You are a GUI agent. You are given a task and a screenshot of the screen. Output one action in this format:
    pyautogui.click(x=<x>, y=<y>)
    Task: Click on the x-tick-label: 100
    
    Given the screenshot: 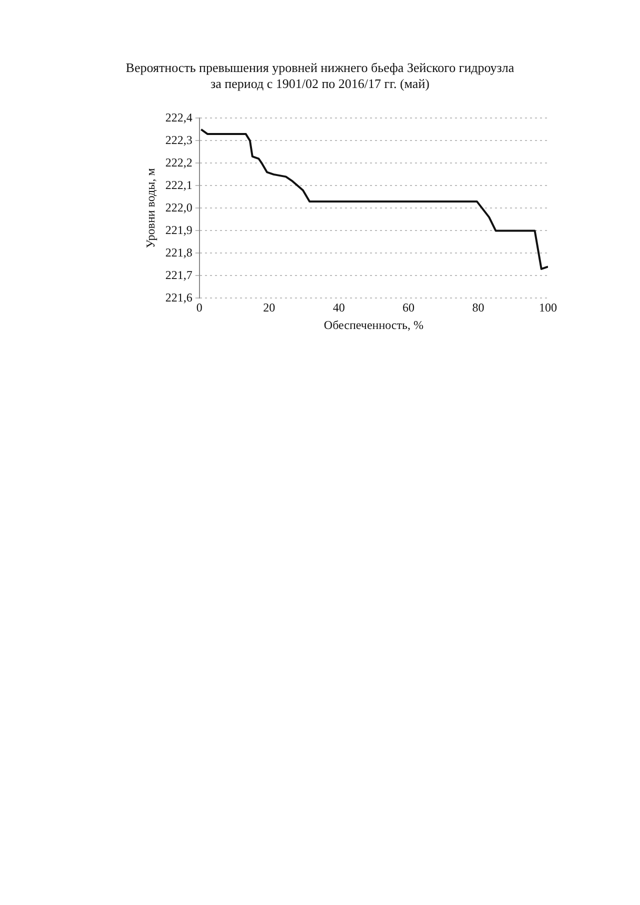 What is the action you would take?
    pyautogui.click(x=548, y=307)
    